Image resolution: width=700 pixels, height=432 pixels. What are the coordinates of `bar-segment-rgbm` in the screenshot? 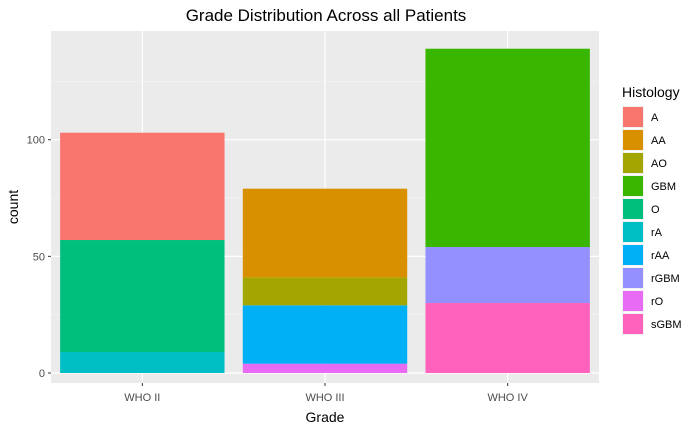 It's located at (507, 275).